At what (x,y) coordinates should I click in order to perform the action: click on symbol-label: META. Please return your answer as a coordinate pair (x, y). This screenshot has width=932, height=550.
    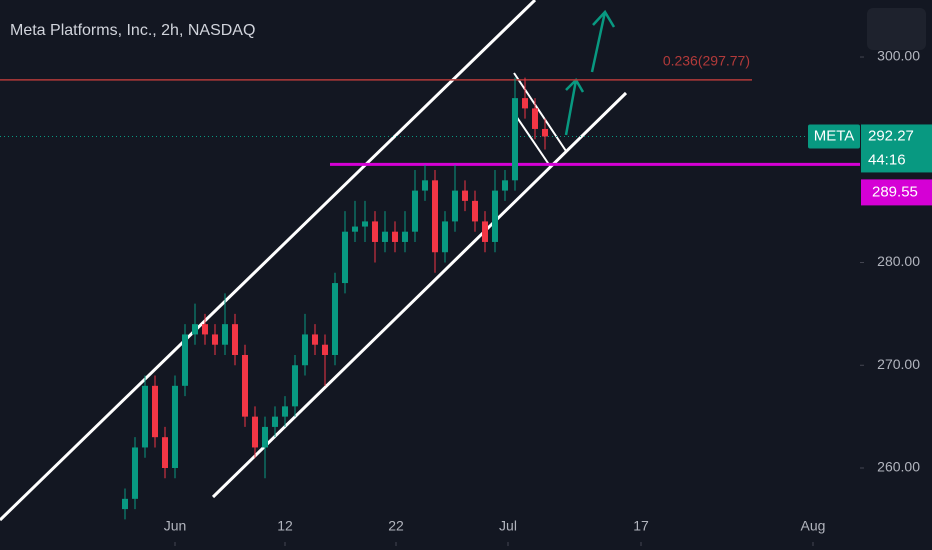
    Looking at the image, I should click on (834, 135).